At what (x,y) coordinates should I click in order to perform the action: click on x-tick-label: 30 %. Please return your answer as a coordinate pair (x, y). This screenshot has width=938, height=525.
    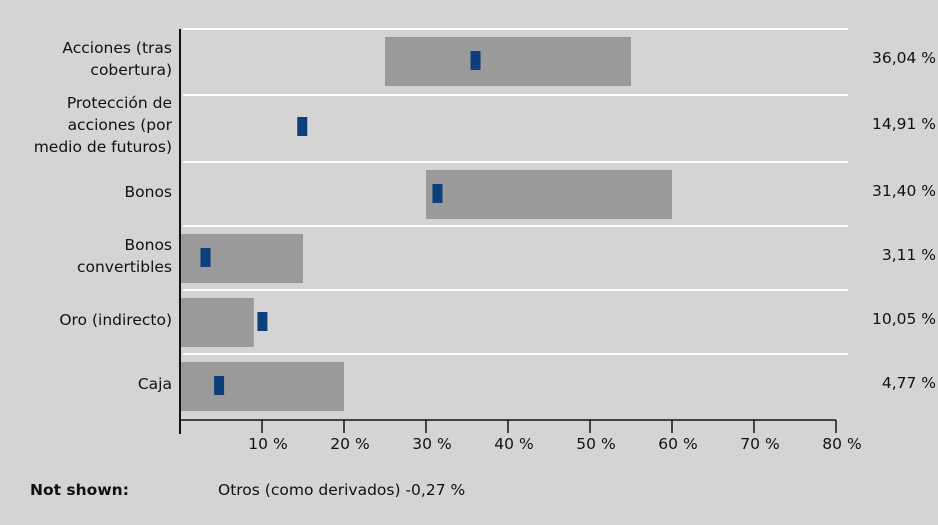
    Looking at the image, I should click on (432, 444).